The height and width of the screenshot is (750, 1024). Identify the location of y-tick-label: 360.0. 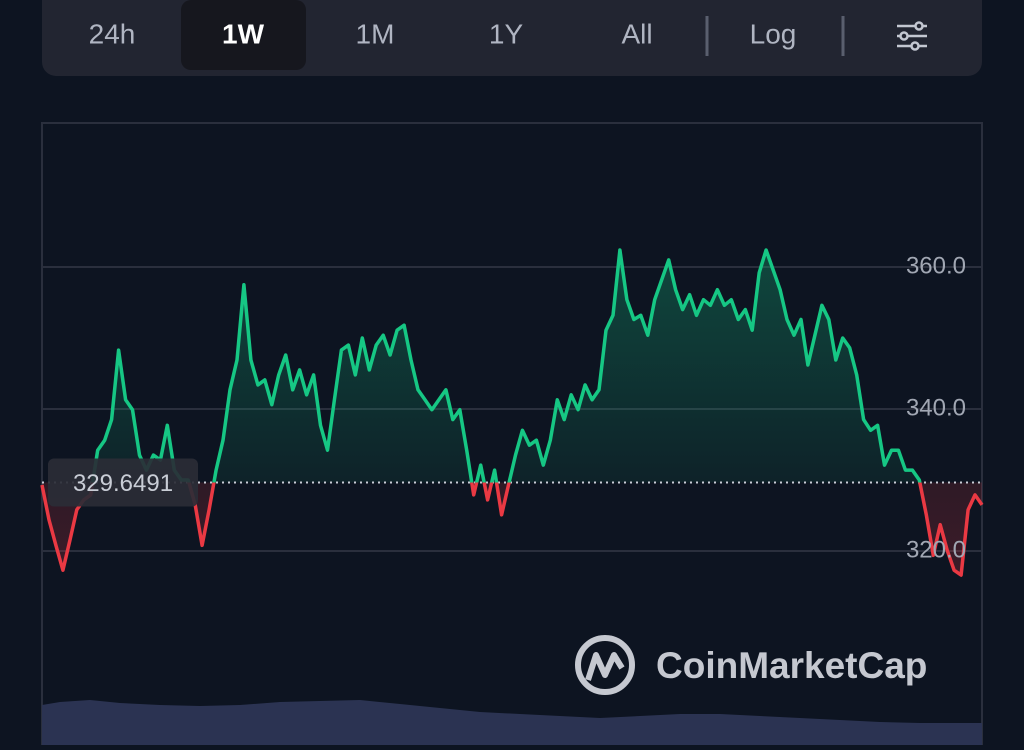
(936, 265).